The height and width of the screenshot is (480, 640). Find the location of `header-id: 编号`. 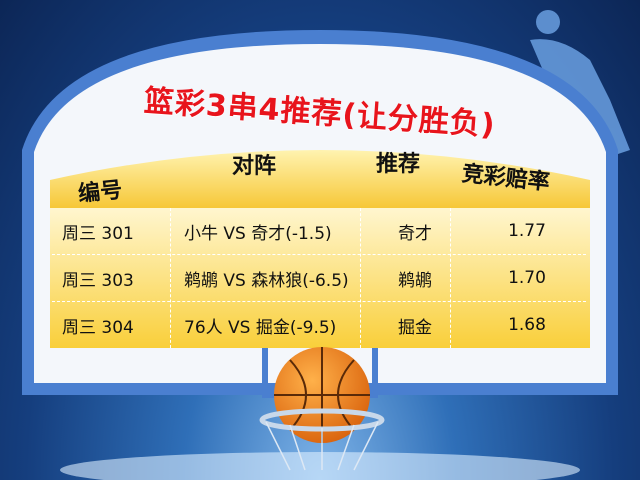

header-id: 编号 is located at coordinates (100, 192).